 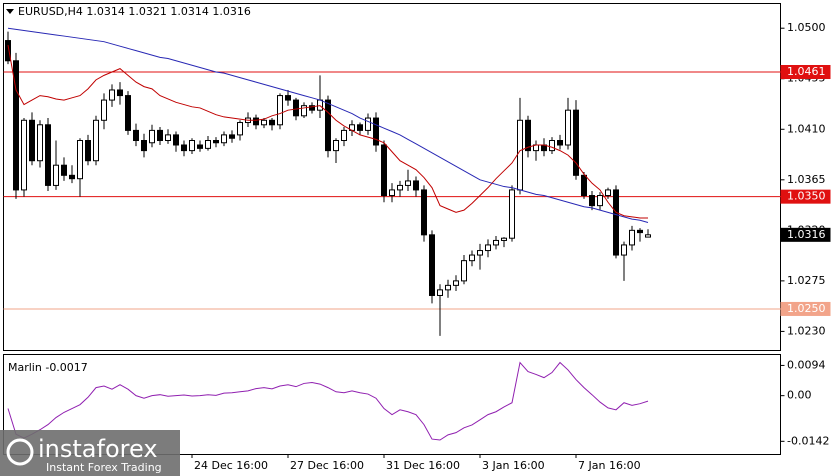 What do you see at coordinates (513, 465) in the screenshot?
I see `x-tick-label: 3 Jan 16:00` at bounding box center [513, 465].